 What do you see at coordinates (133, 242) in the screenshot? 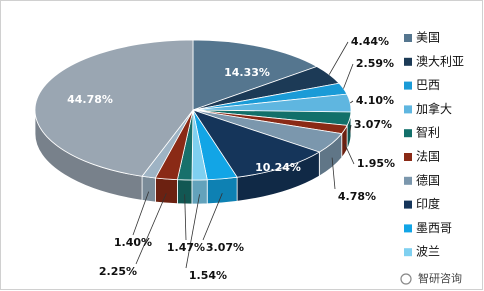
I see `data-label: 1.40%` at bounding box center [133, 242].